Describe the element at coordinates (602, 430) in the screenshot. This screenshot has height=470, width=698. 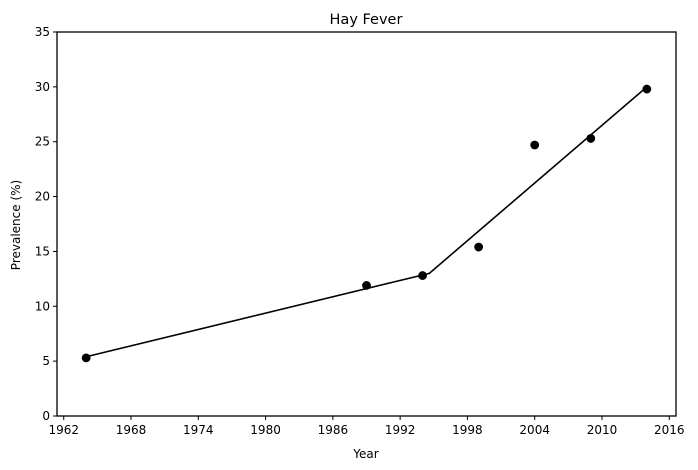
I see `x-tick-label: 2010` at that location.